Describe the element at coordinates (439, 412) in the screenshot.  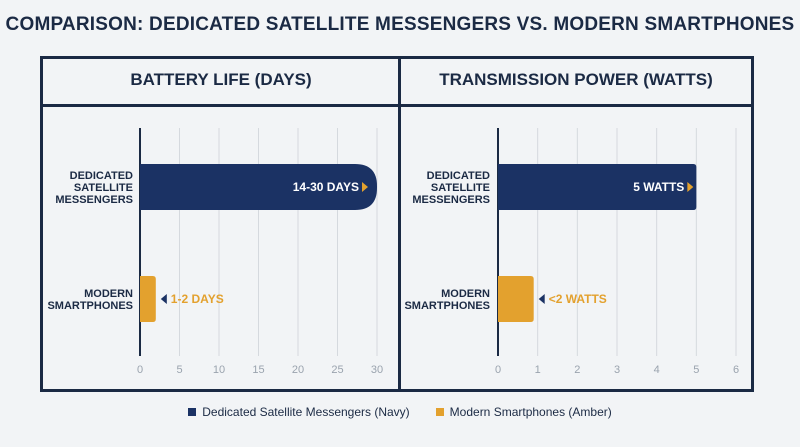
I see `legend-swatch-amber` at that location.